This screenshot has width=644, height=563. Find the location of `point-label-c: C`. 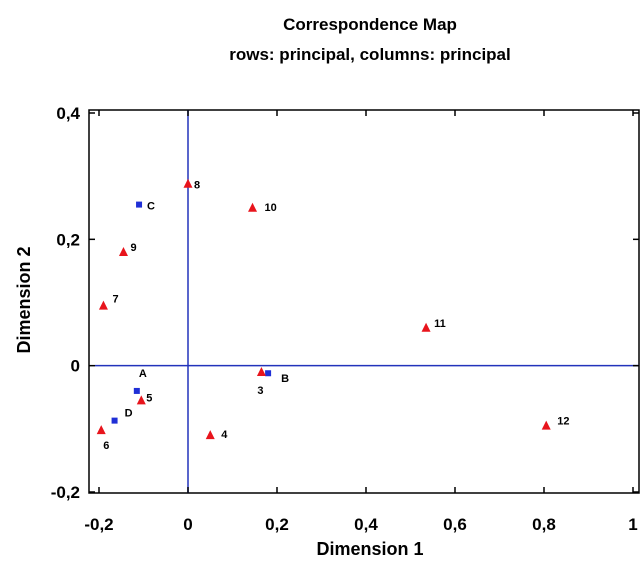

point-label-c: C is located at coordinates (151, 207).